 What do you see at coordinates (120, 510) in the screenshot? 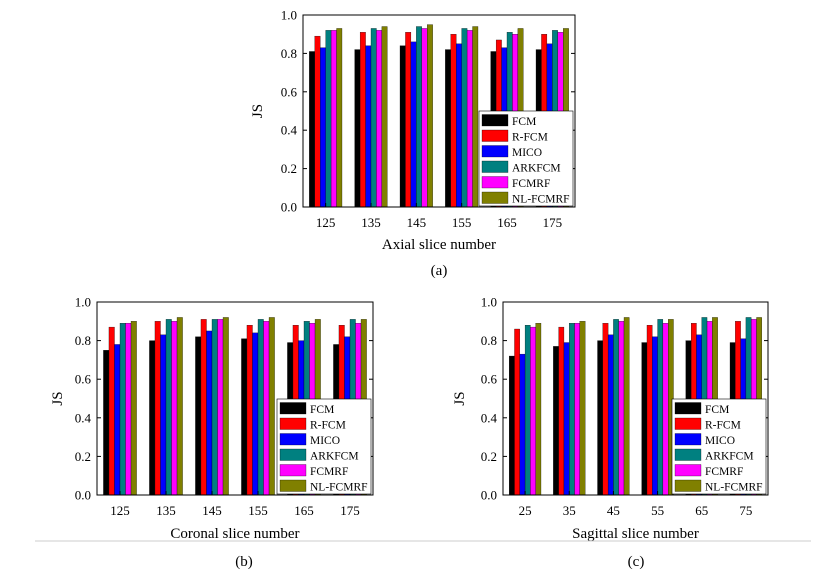
I see `x-tick-label: 125` at bounding box center [120, 510].